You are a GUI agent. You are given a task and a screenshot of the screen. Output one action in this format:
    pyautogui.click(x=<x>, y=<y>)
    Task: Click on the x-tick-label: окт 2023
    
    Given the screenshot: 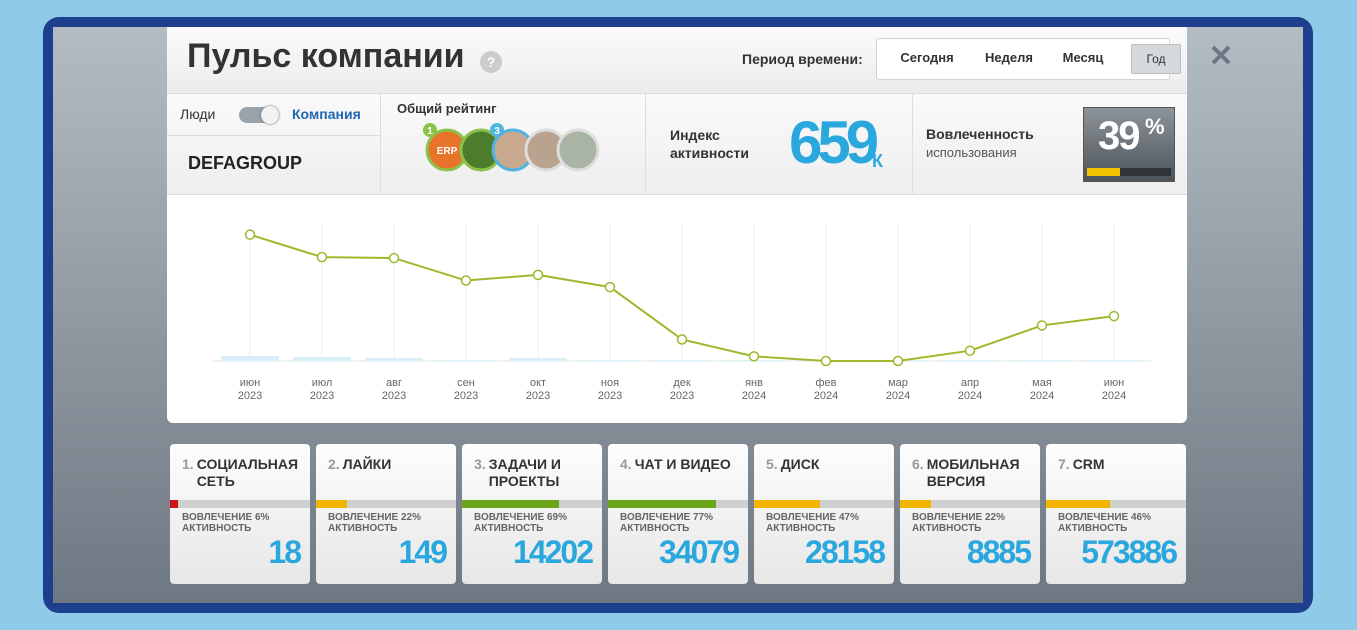 What is the action you would take?
    pyautogui.click(x=538, y=389)
    